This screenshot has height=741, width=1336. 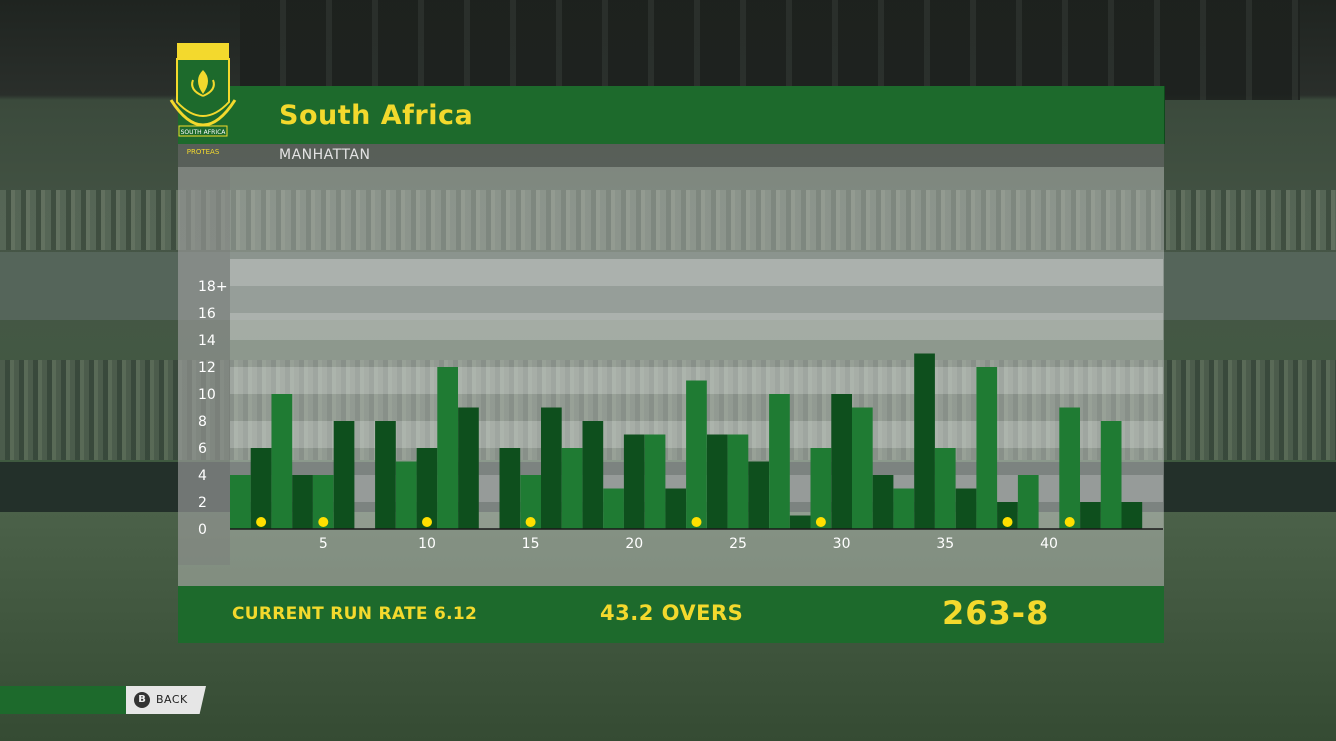 What do you see at coordinates (213, 287) in the screenshot?
I see `y-tick-label: 18+` at bounding box center [213, 287].